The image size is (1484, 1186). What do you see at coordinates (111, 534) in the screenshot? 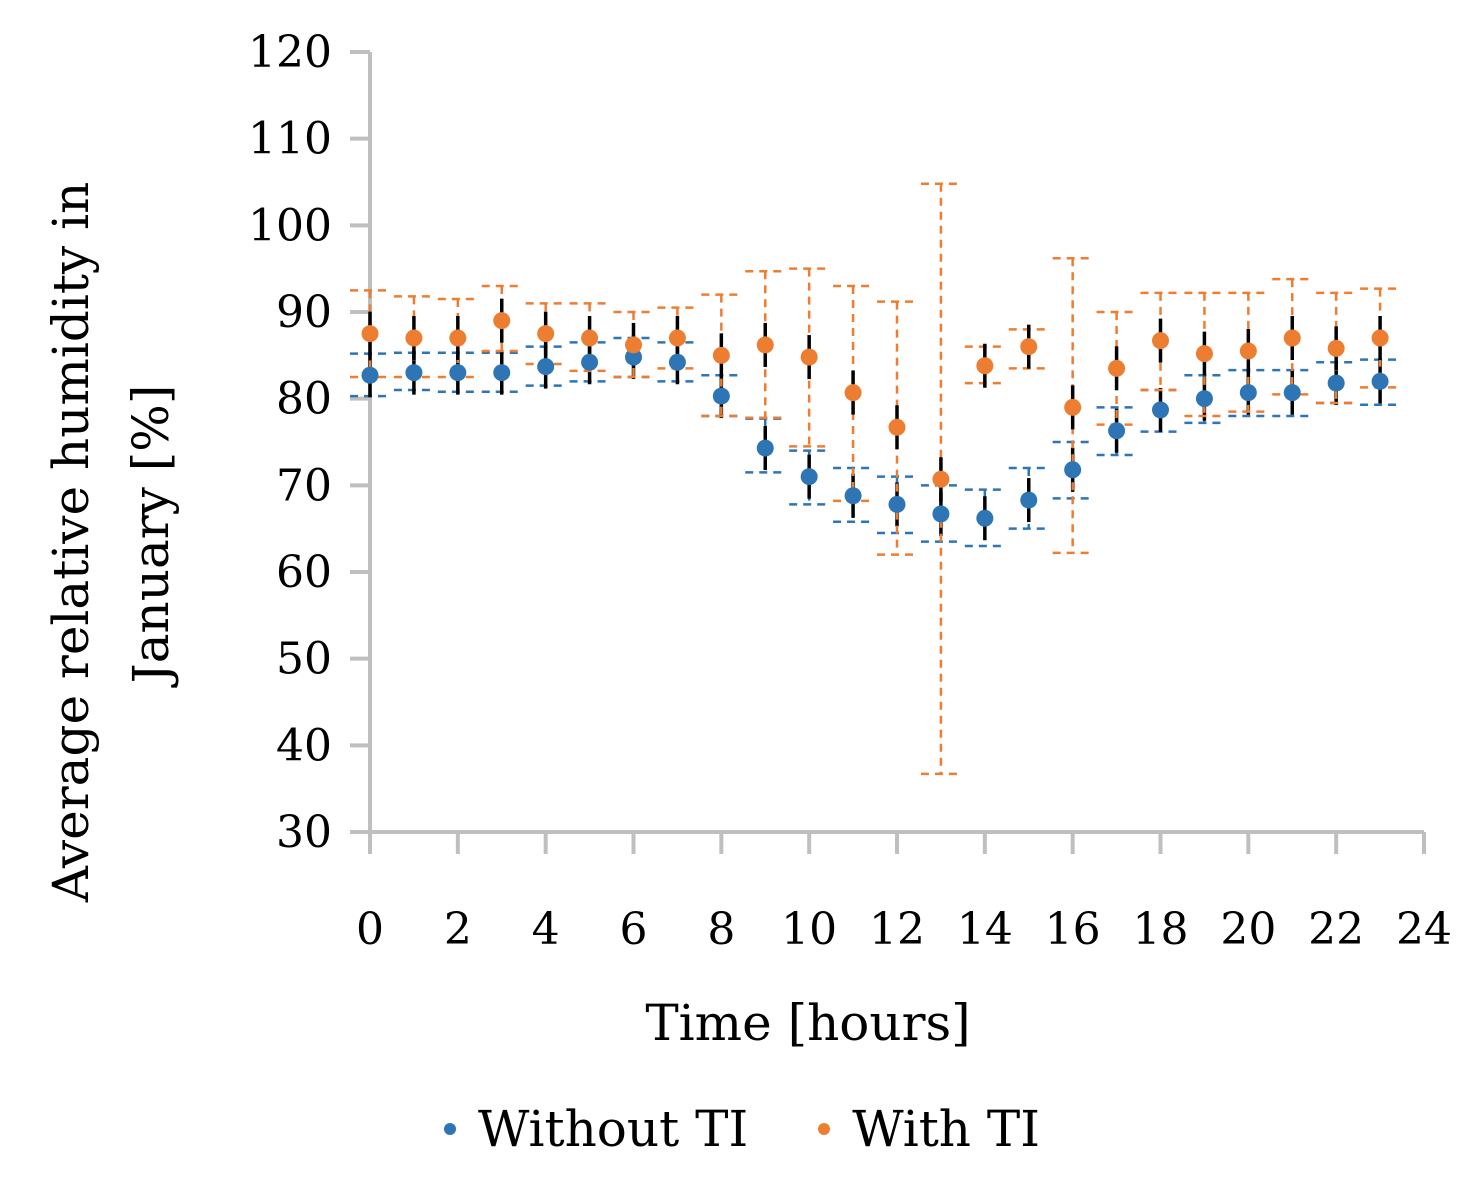
I see `y-axis-title: Average relative humidity in January [%]` at bounding box center [111, 534].